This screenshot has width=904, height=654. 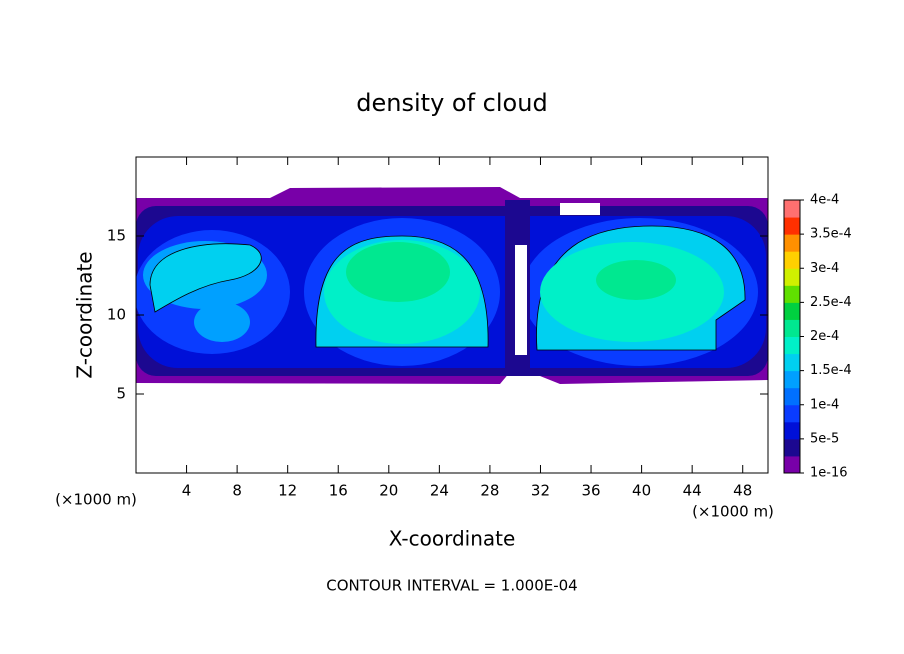 I want to click on colorbar-tick-label: 5e-5, so click(x=824, y=438).